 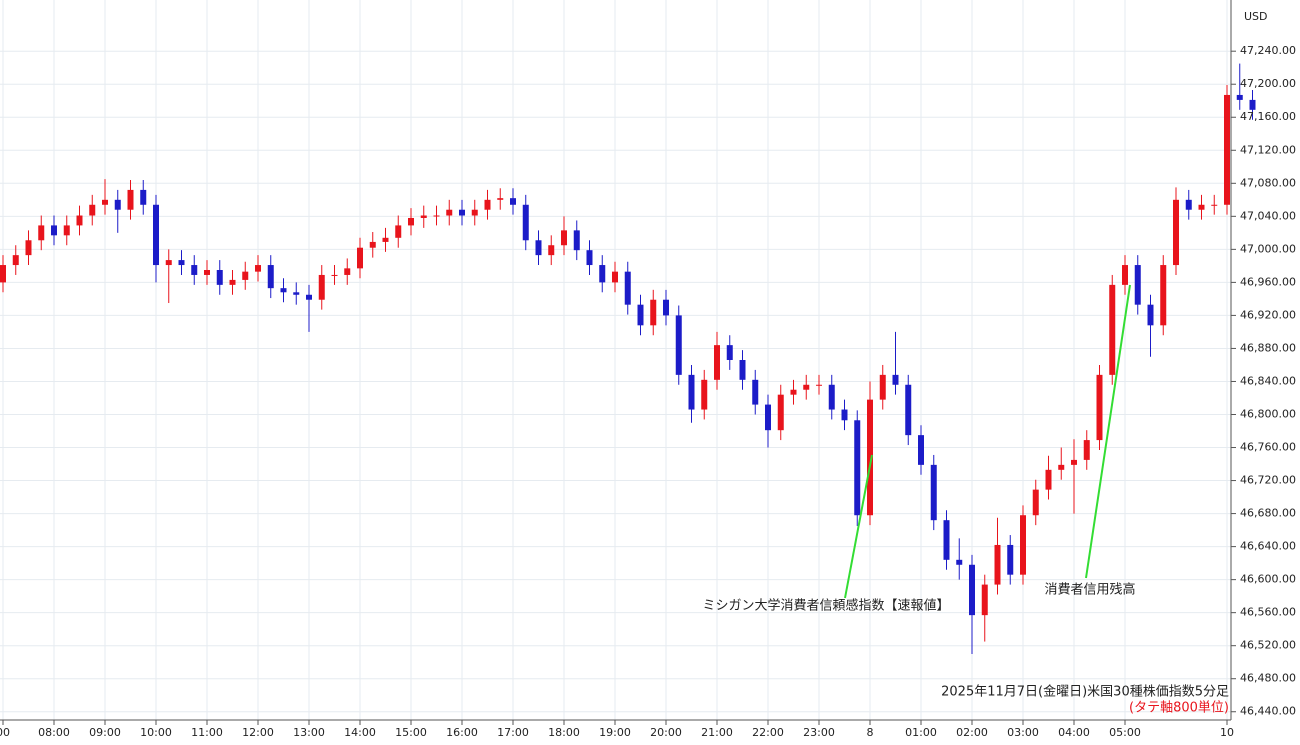 What do you see at coordinates (1268, 380) in the screenshot?
I see `y-tick-label: 46,840.00` at bounding box center [1268, 380].